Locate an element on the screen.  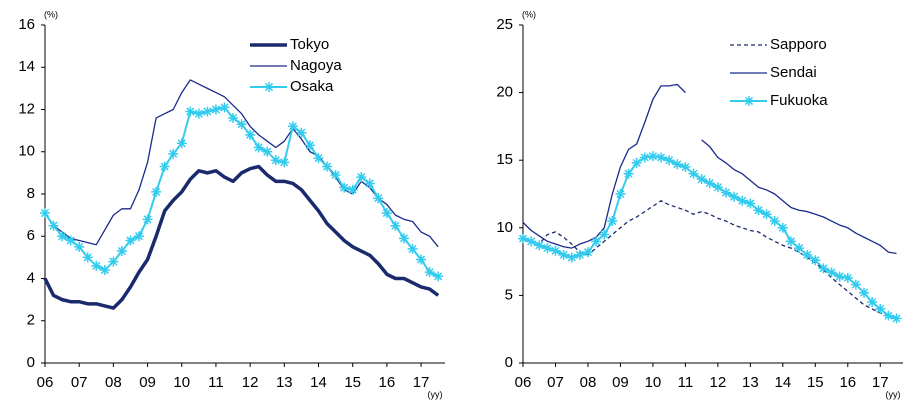
series-line is located at coordinates (709, 260).